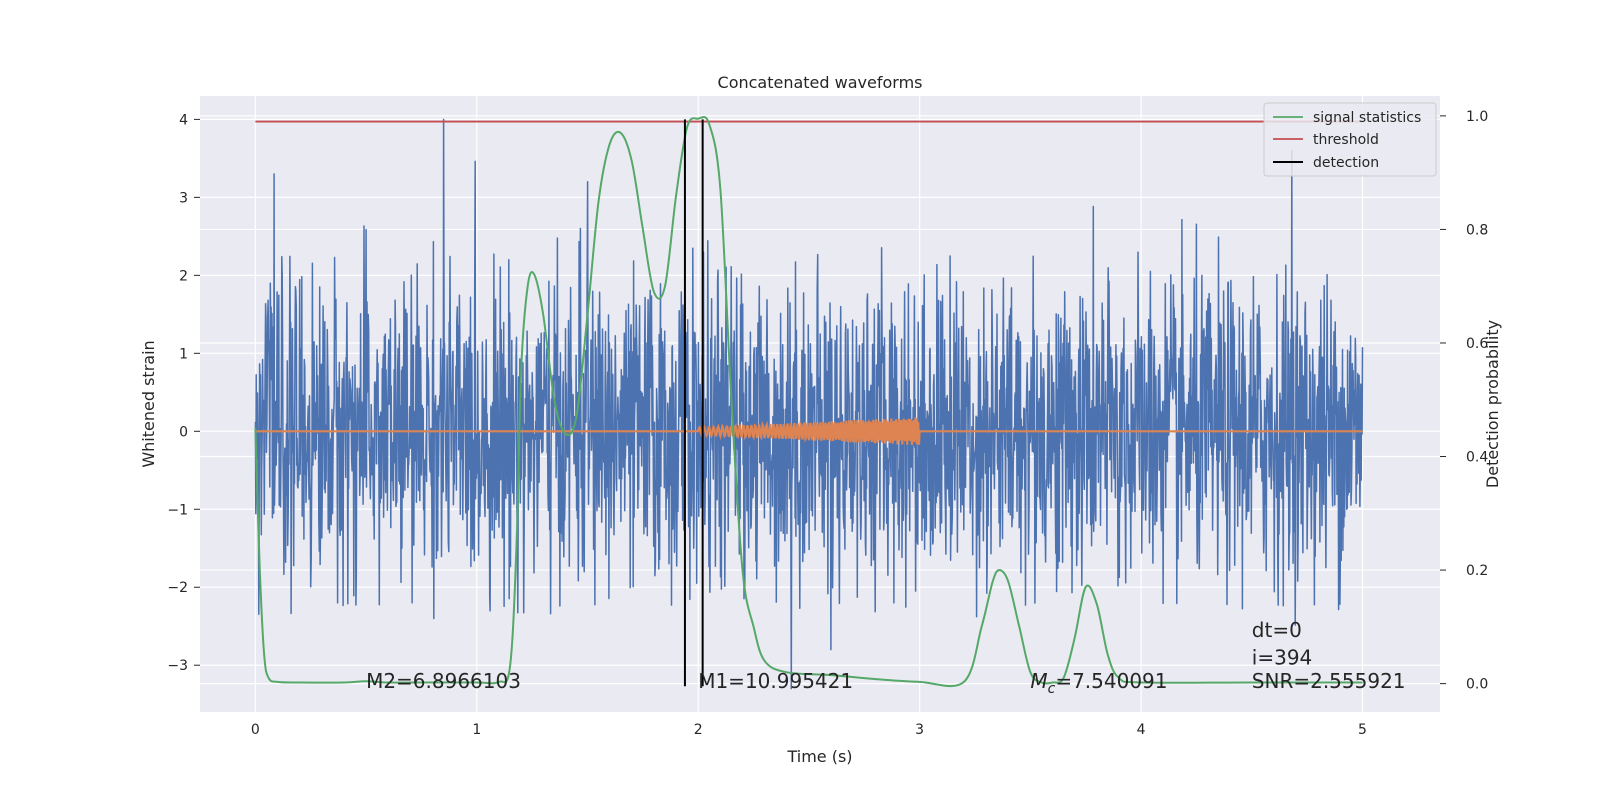 Image resolution: width=1600 pixels, height=800 pixels. What do you see at coordinates (1277, 630) in the screenshot?
I see `annotation-label: dt=0` at bounding box center [1277, 630].